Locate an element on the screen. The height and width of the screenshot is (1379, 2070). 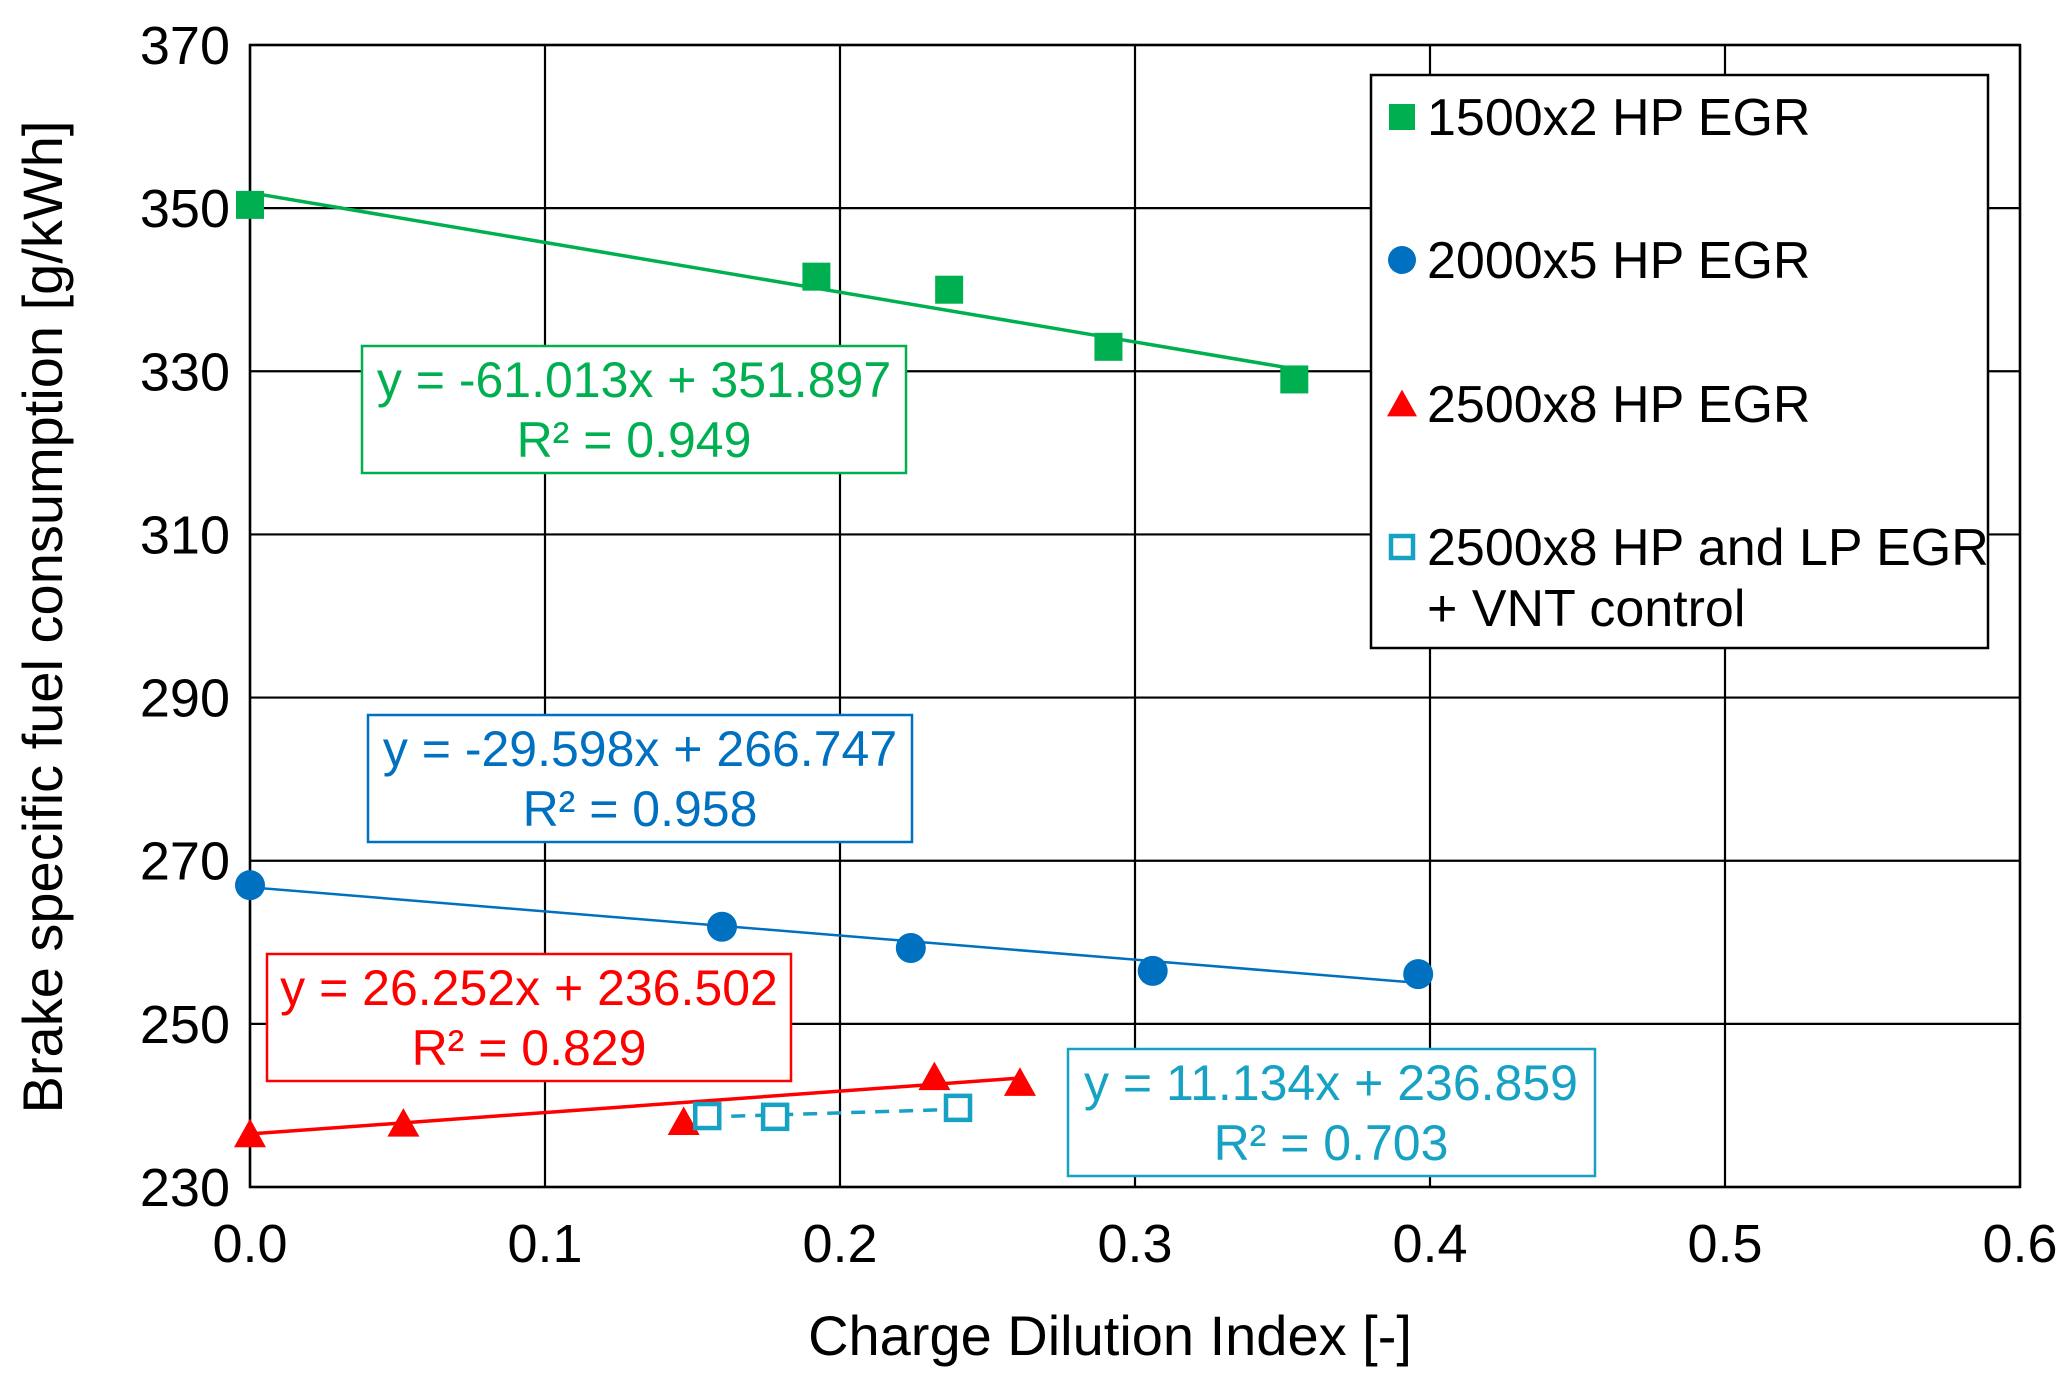
legend-label: 2000x5 HP EGR is located at coordinates (1618, 261).